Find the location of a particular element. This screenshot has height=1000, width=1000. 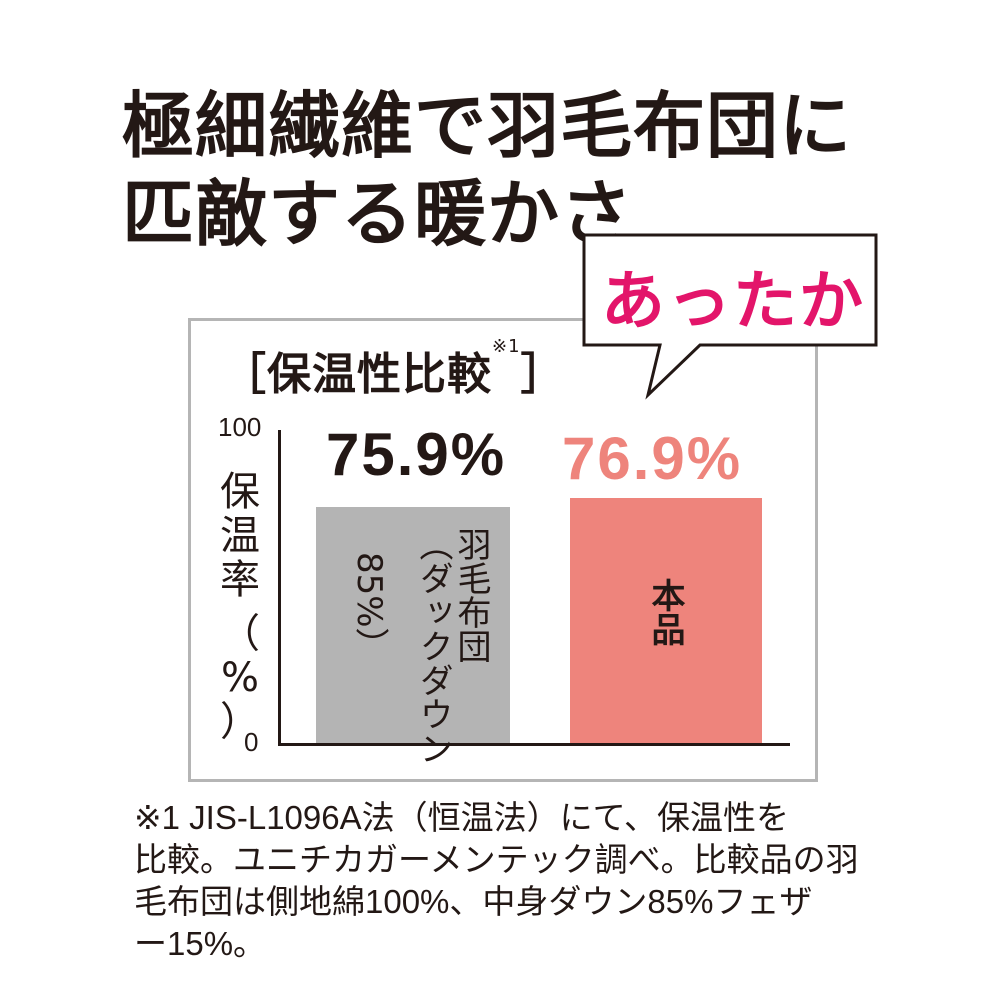

footnote-line: ※1 JIS-L1096A法（恒温法）にて、保温性を is located at coordinates (461, 817).